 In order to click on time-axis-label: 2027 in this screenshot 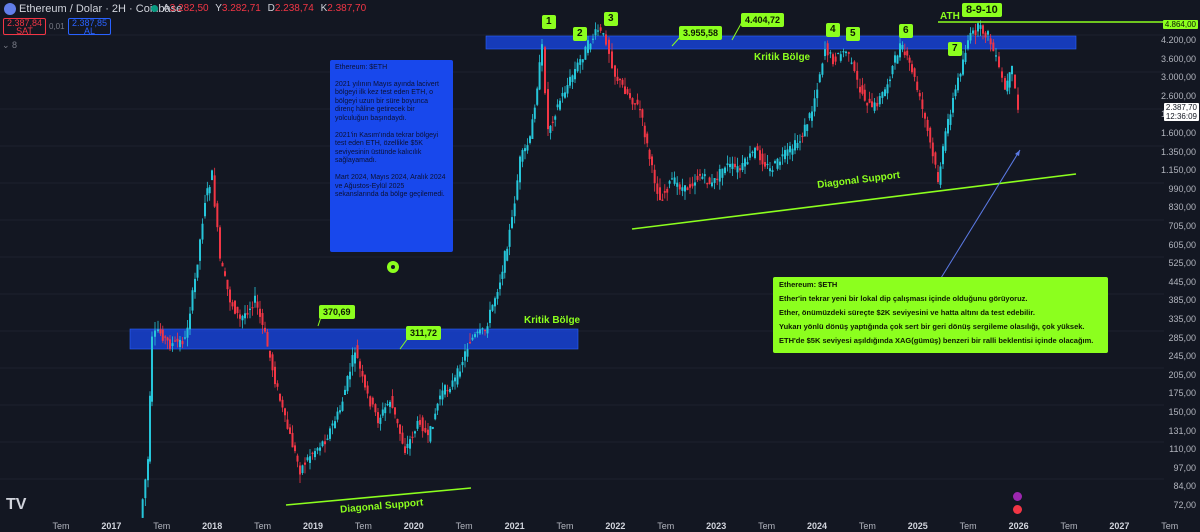, I will do `click(1119, 526)`.